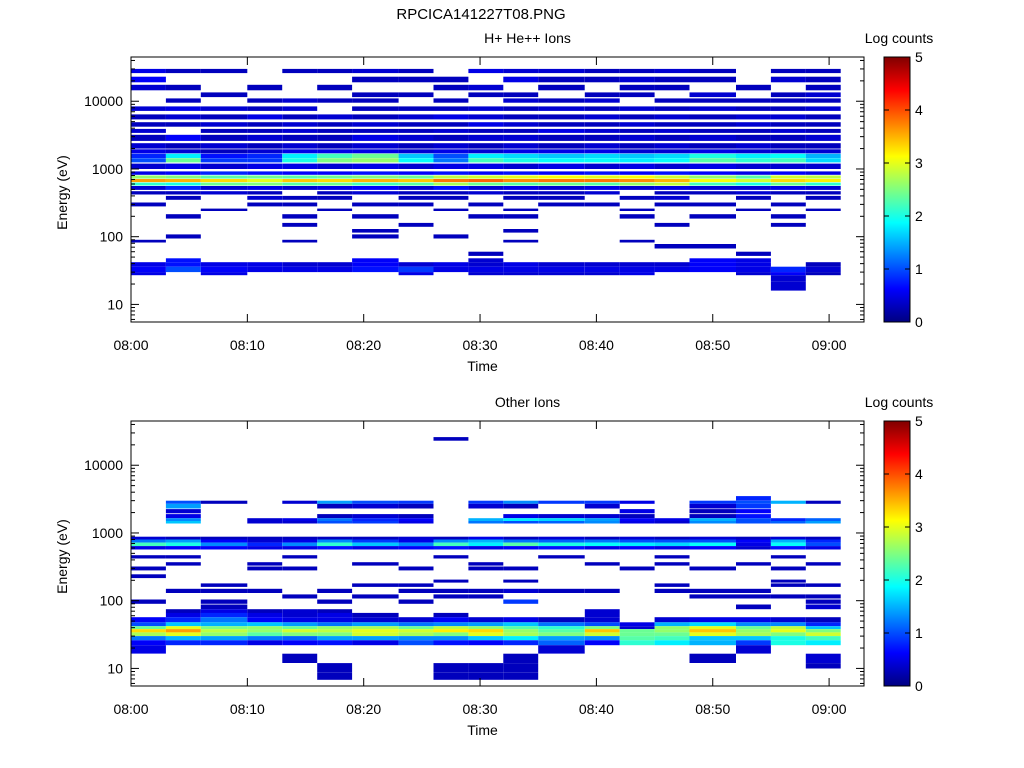 This screenshot has width=1024, height=768. Describe the element at coordinates (62, 556) in the screenshot. I see `y-axis-label: Energy (eV)` at that location.